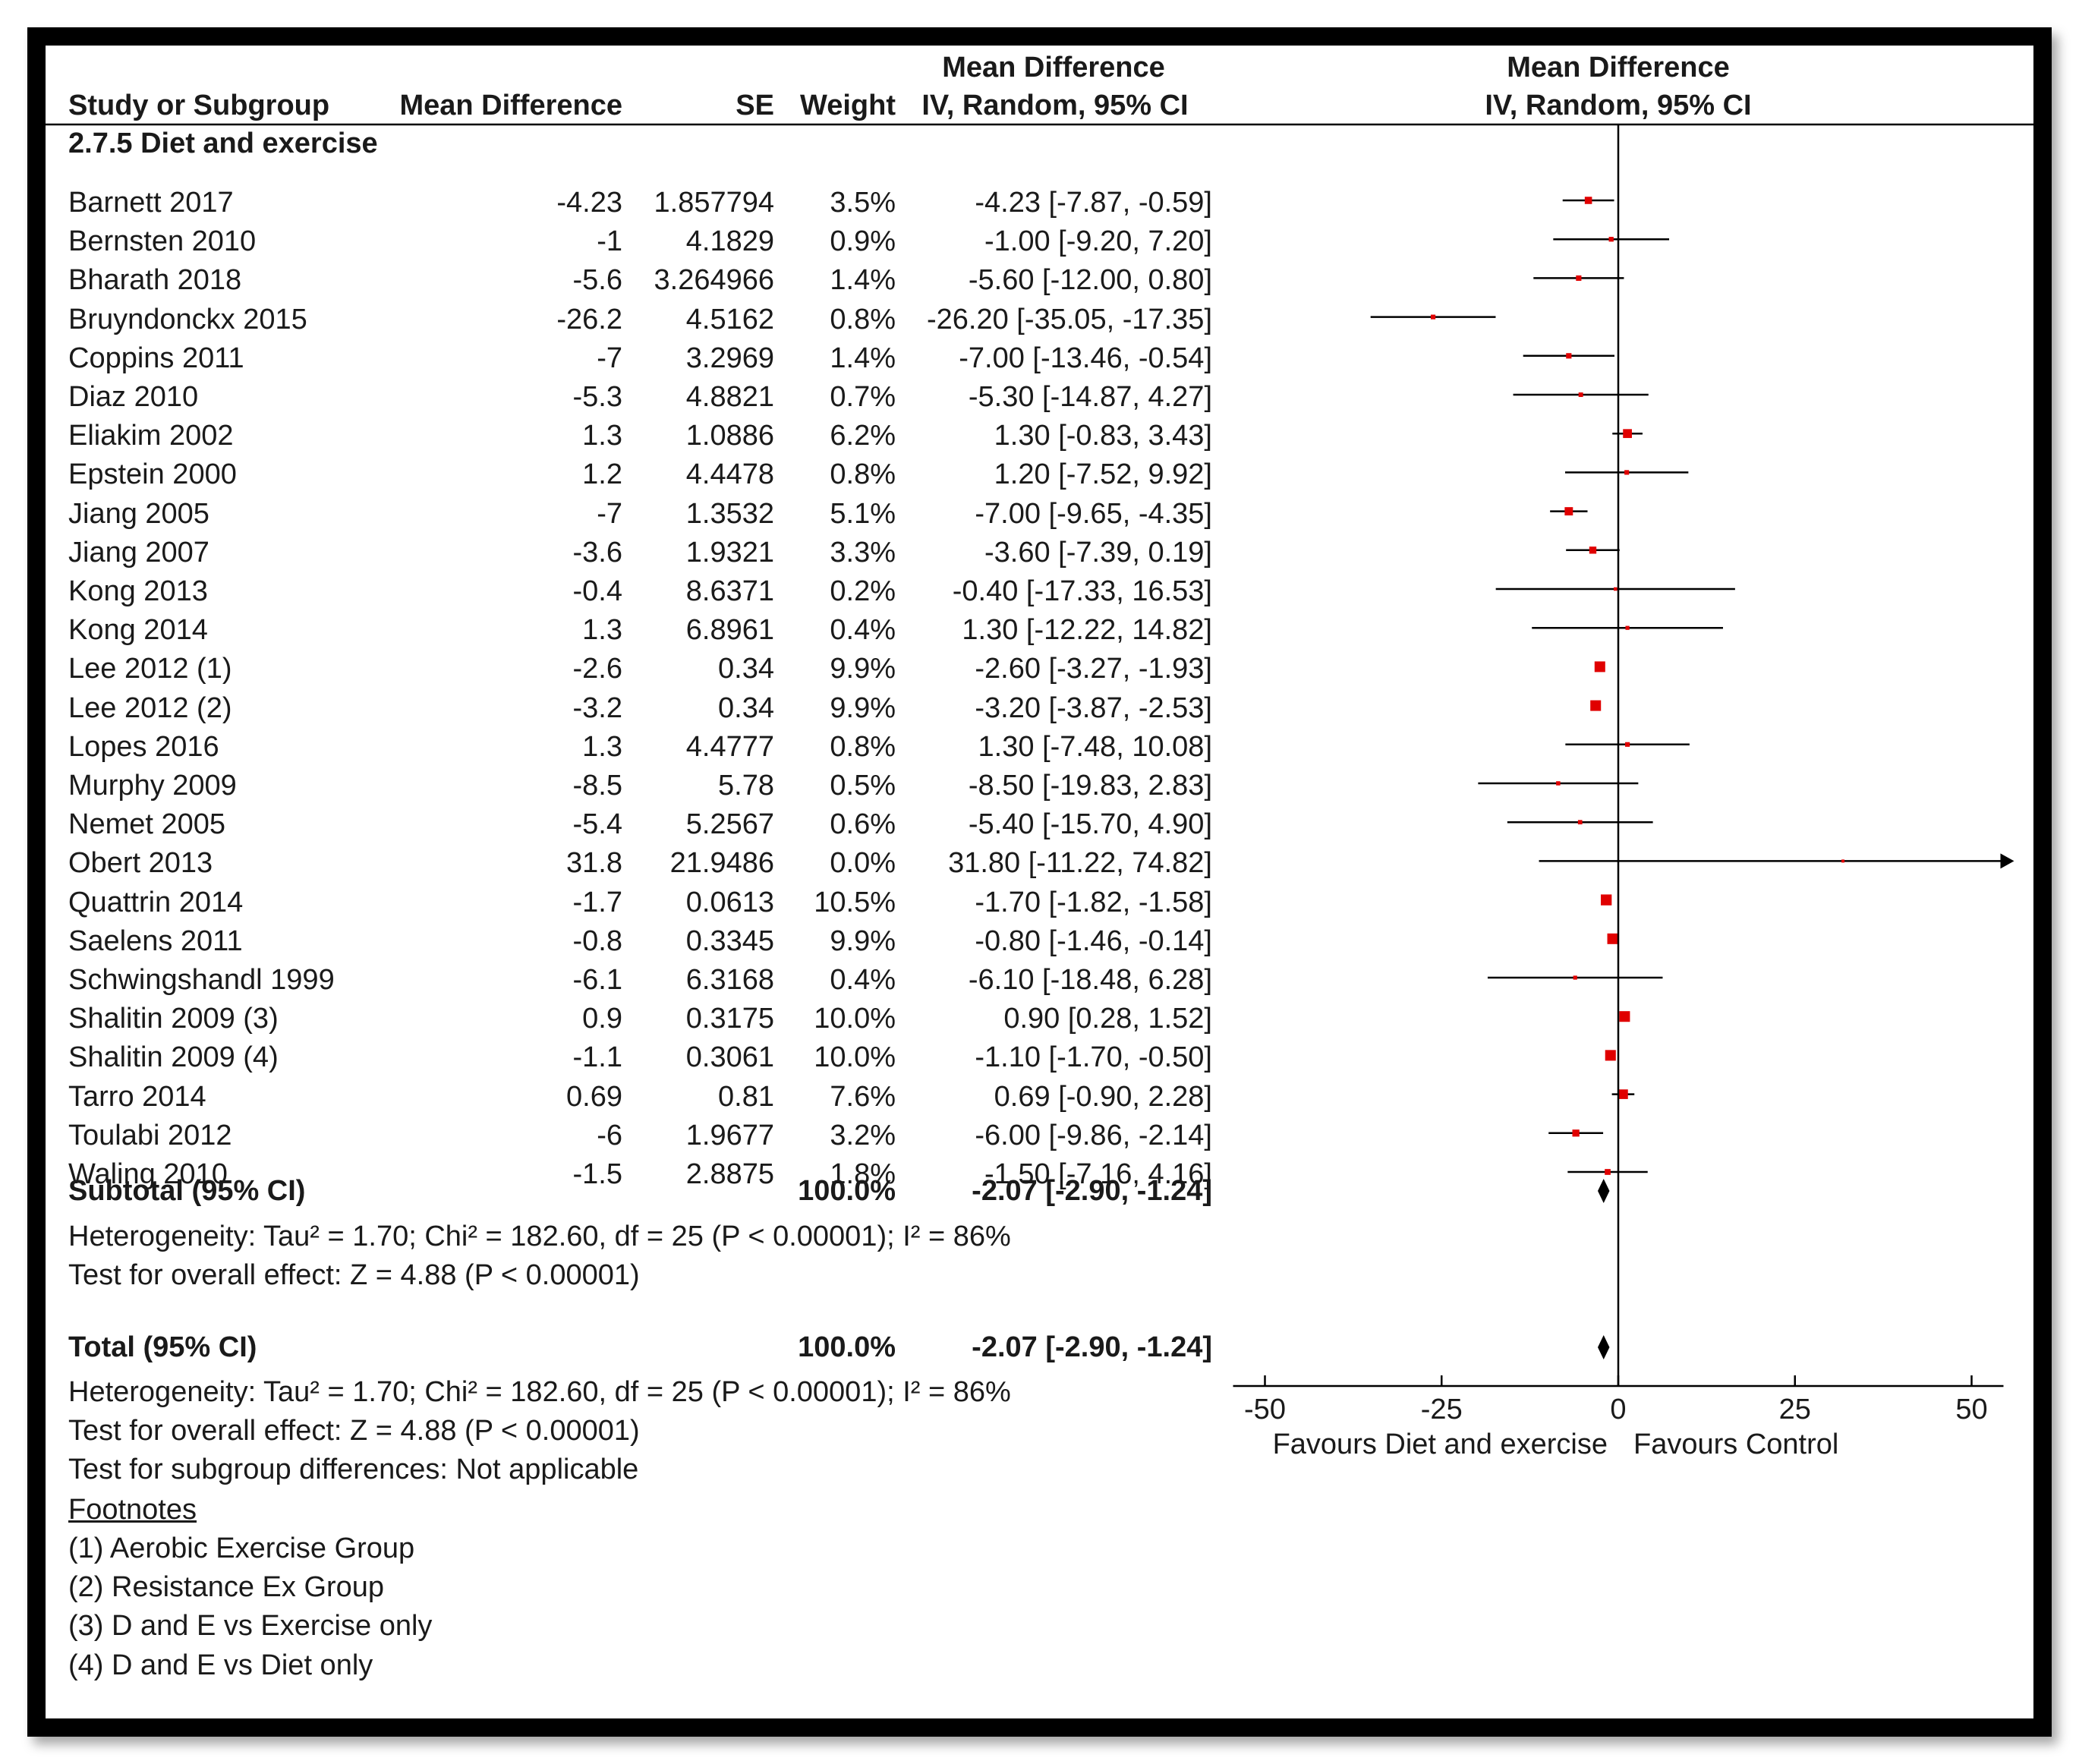 This screenshot has width=2079, height=1764. Describe the element at coordinates (1092, 1191) in the screenshot. I see `subtotal-ci: -2.07 [-2.90, -1.24]` at that location.